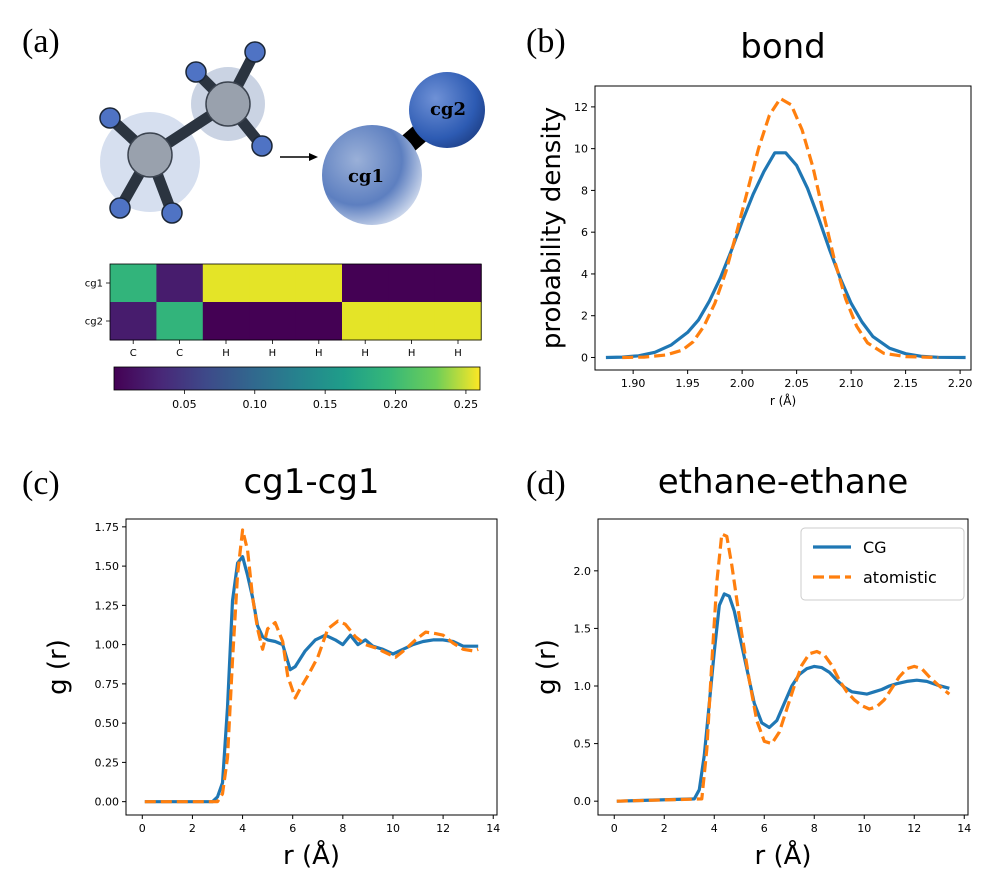 The height and width of the screenshot is (878, 987). What do you see at coordinates (583, 571) in the screenshot?
I see `y-tick-label: 2.0` at bounding box center [583, 571].